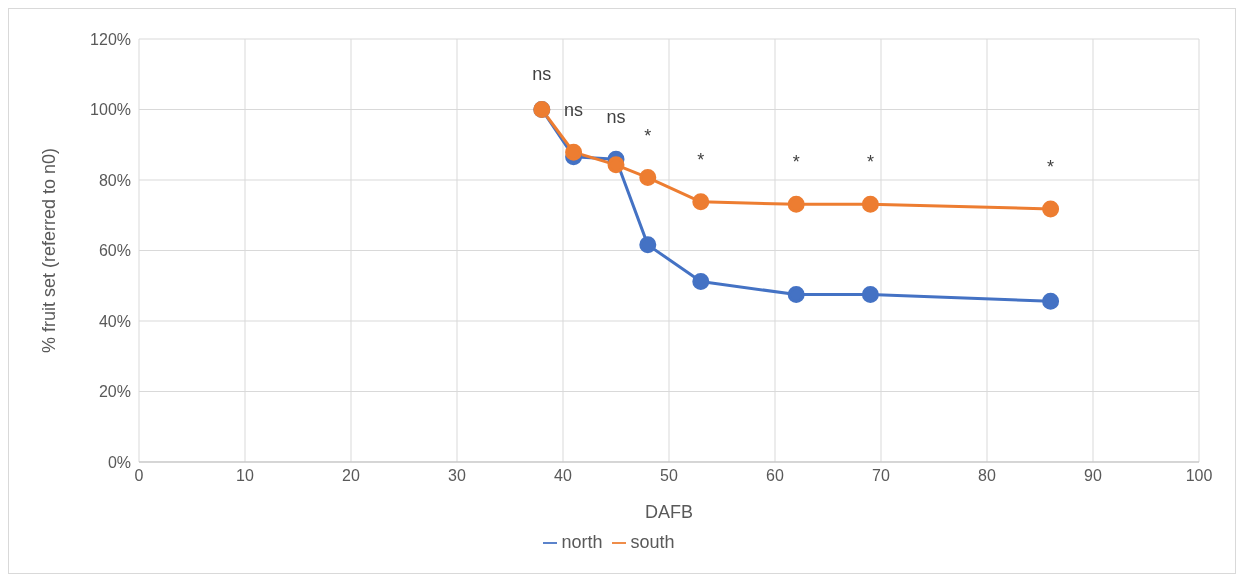 The width and height of the screenshot is (1244, 582). I want to click on y-axis-title: % fruit set (referred to n0), so click(49, 250).